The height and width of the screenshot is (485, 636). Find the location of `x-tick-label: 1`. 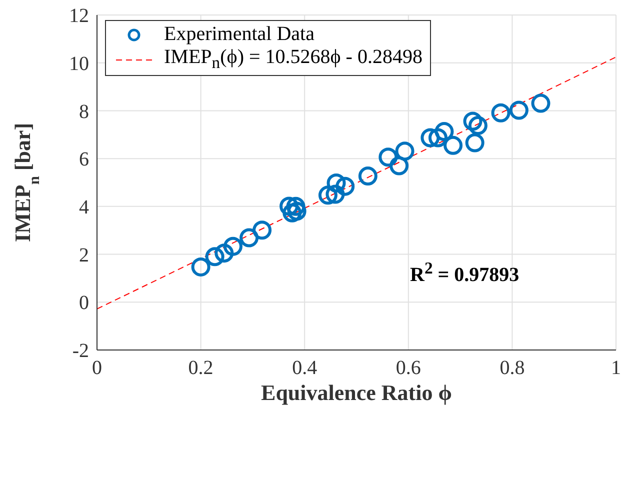

x-tick-label: 1 is located at coordinates (616, 368).